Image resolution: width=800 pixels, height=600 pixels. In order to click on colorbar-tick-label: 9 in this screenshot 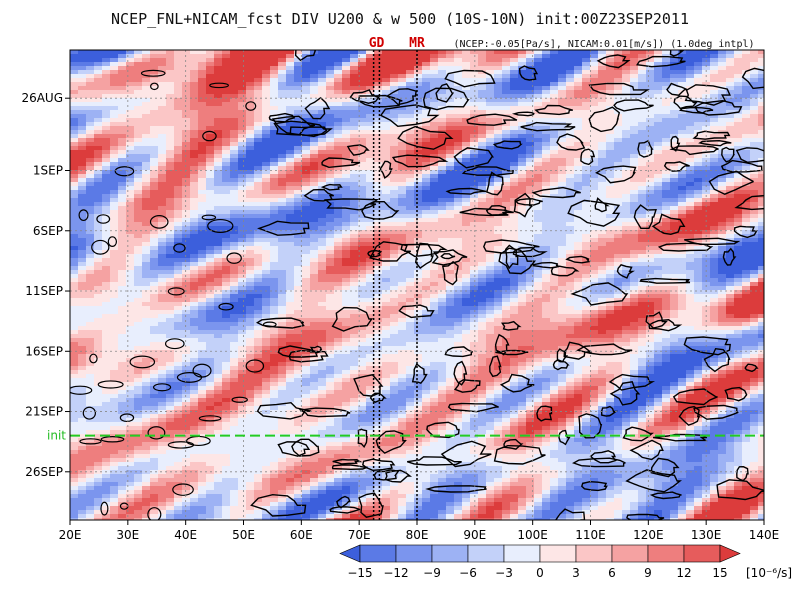, I will do `click(648, 573)`.